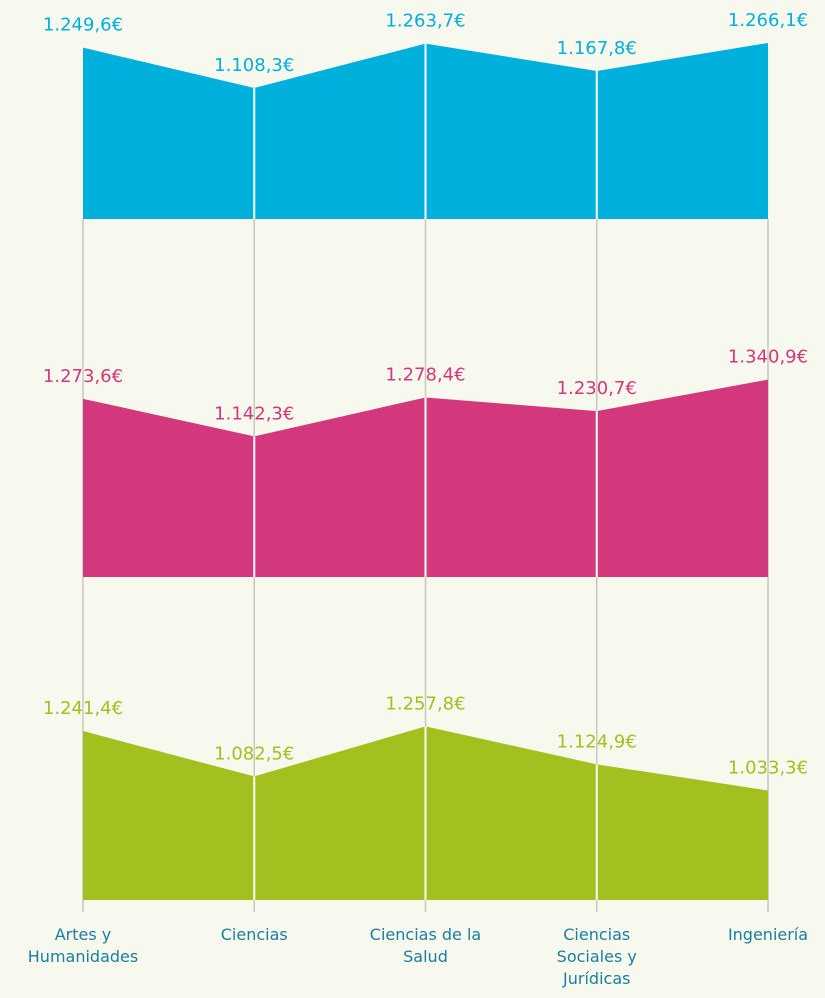 Image resolution: width=825 pixels, height=998 pixels. I want to click on value-label: 1.249,6€, so click(83, 25).